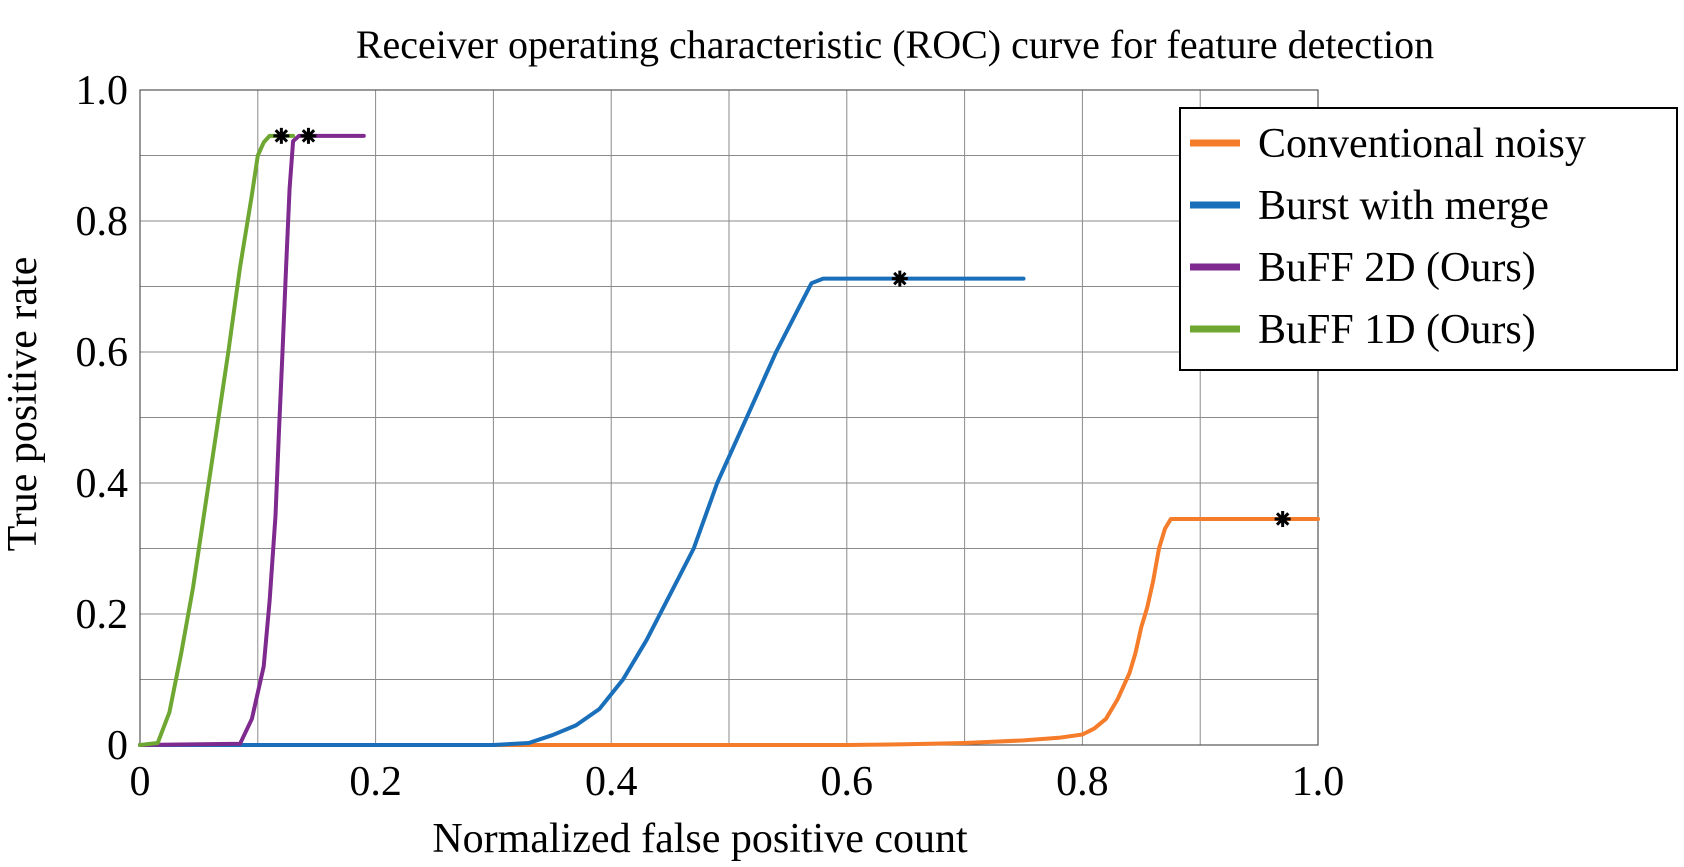  What do you see at coordinates (217, 440) in the screenshot?
I see `series-line-buff-1d-ours` at bounding box center [217, 440].